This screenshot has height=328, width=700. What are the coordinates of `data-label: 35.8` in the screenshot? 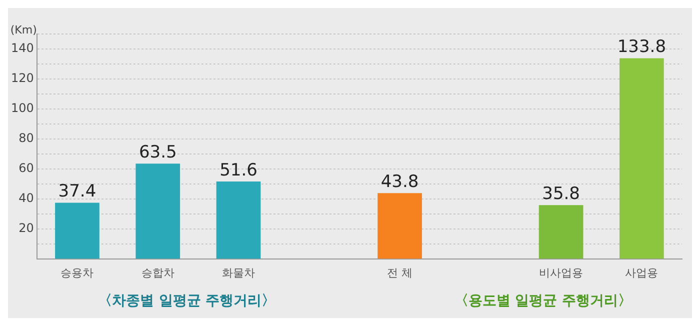 It's located at (561, 194).